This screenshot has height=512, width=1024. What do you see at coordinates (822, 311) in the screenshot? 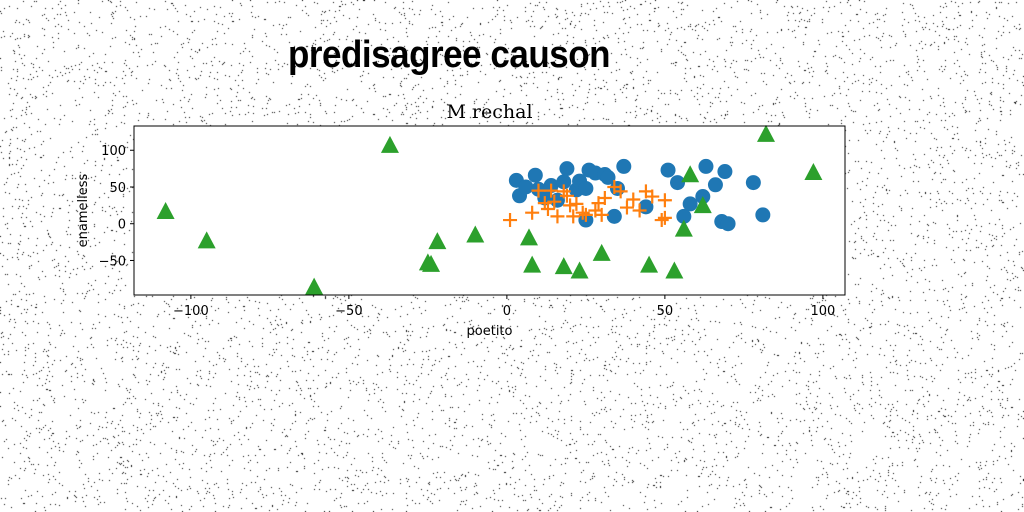
I see `x-tick-label: 100` at bounding box center [822, 311].